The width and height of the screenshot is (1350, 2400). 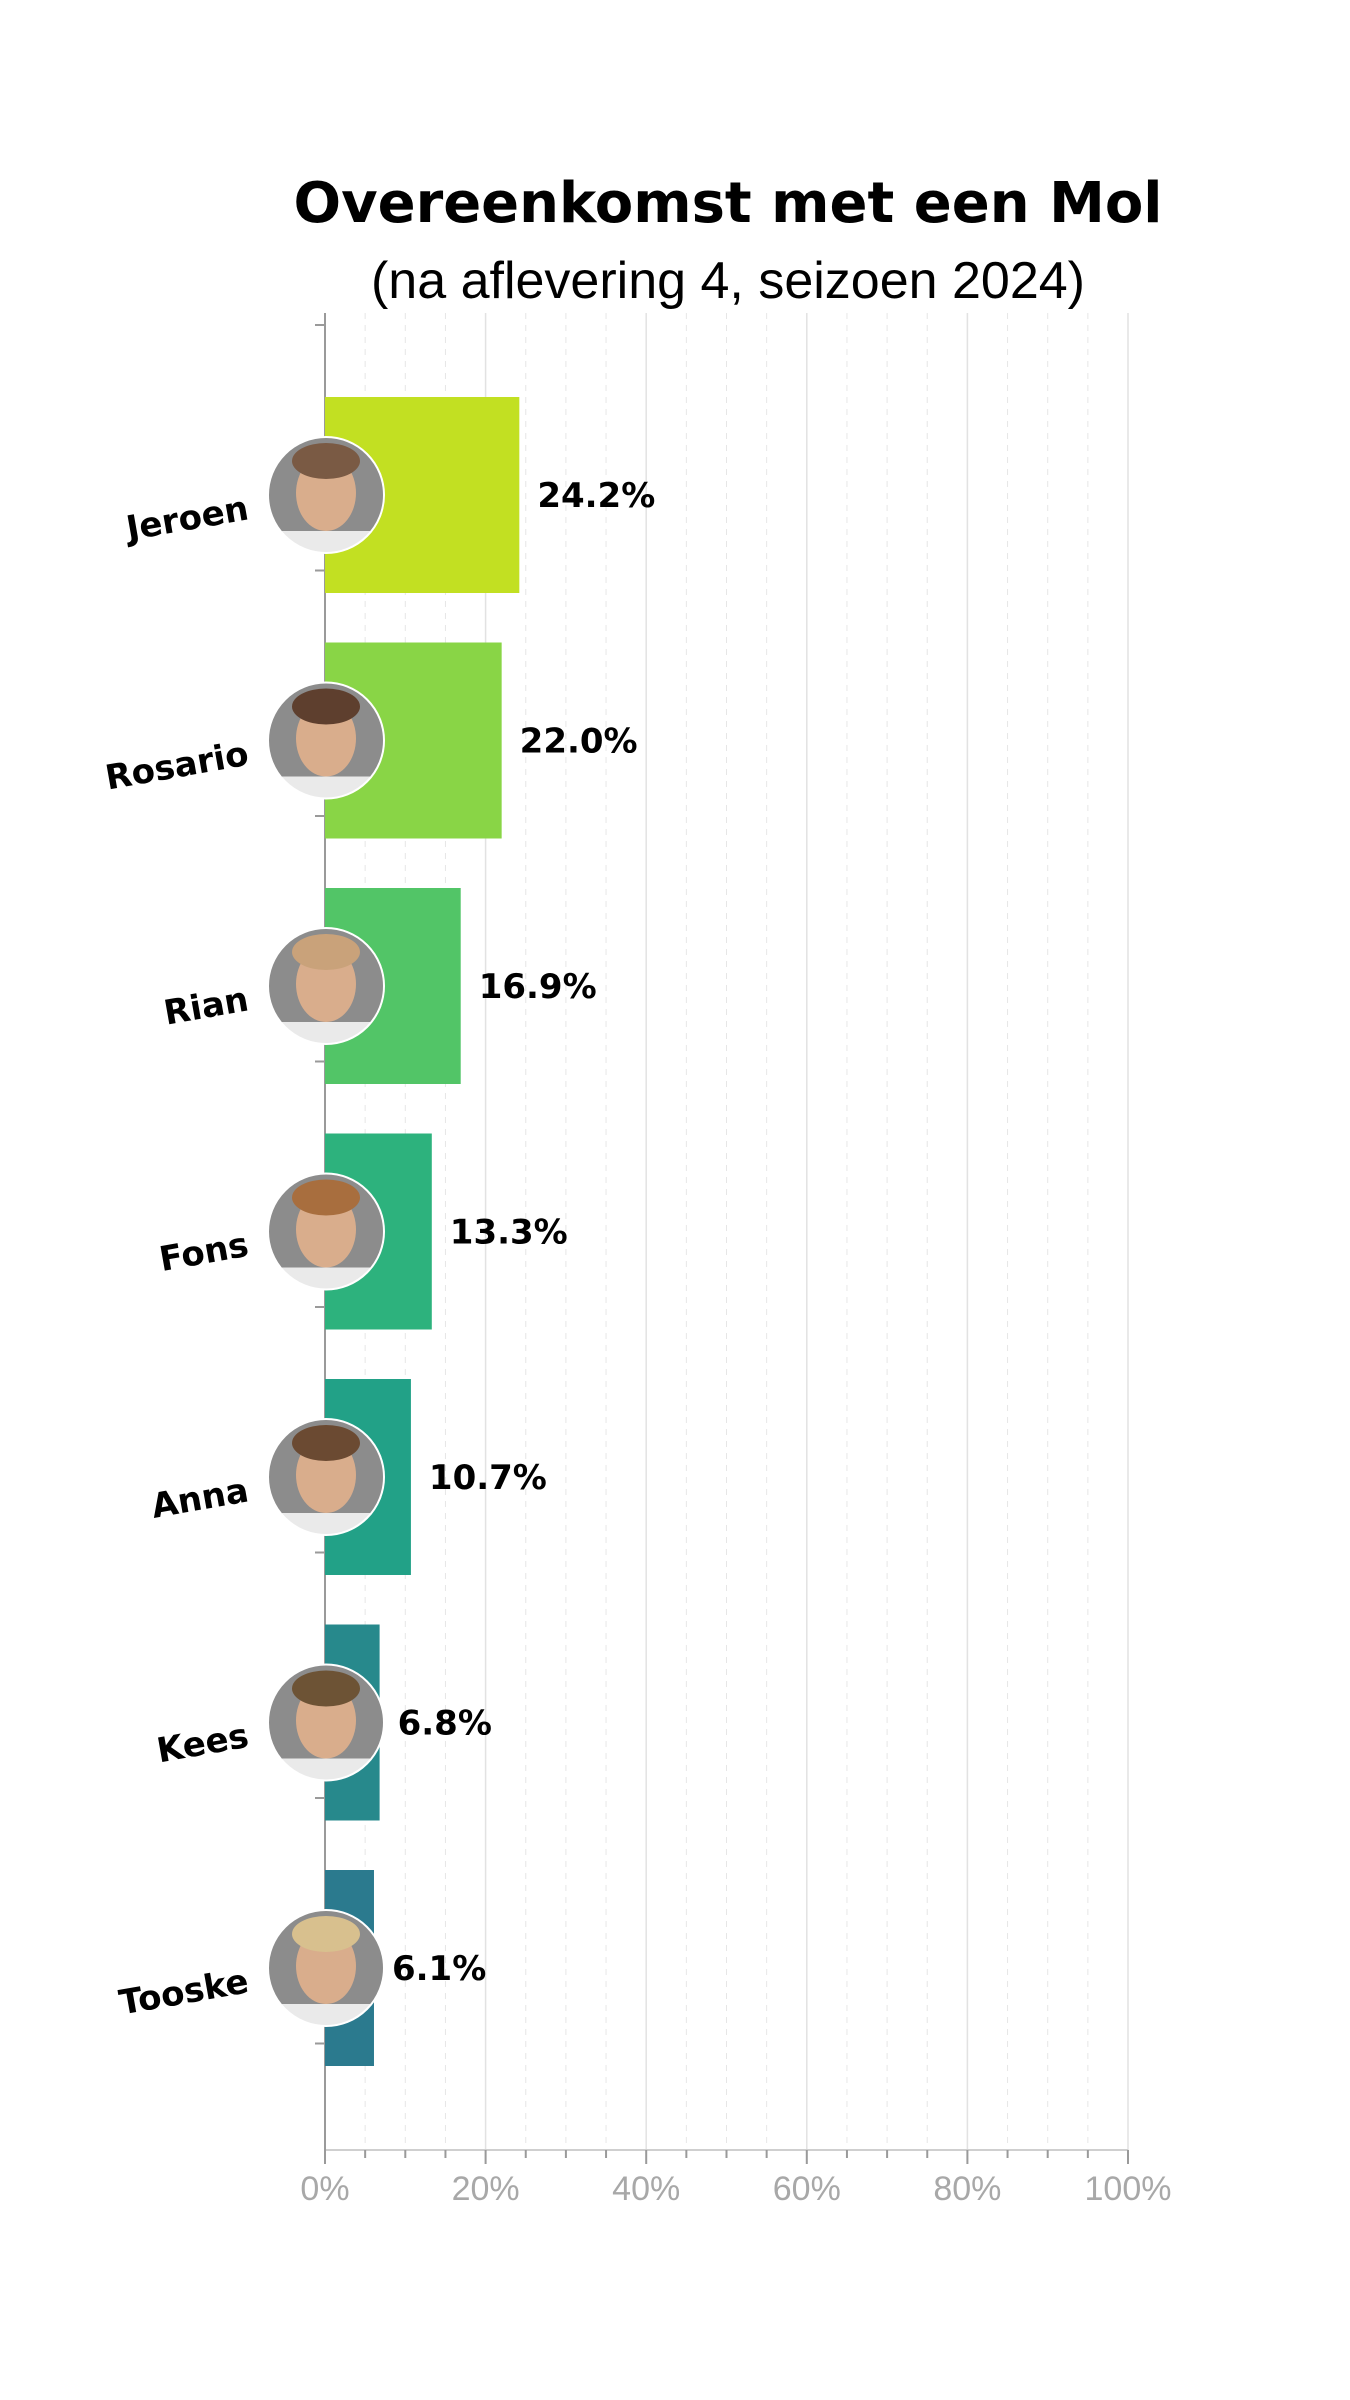 I want to click on value-label-anna: 10.7%, so click(x=488, y=1478).